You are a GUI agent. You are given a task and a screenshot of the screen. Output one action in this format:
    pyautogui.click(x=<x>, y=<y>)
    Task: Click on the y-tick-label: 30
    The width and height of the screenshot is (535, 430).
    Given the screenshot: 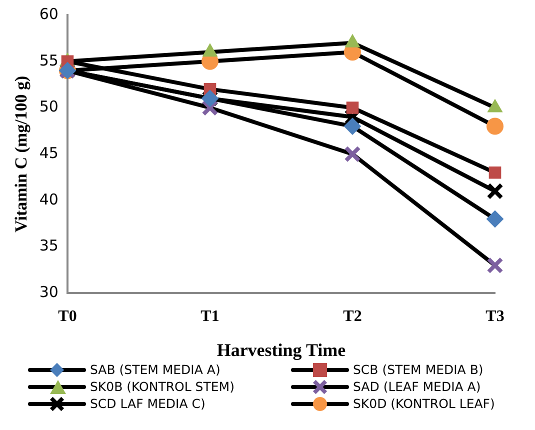 What is the action you would take?
    pyautogui.click(x=48, y=292)
    